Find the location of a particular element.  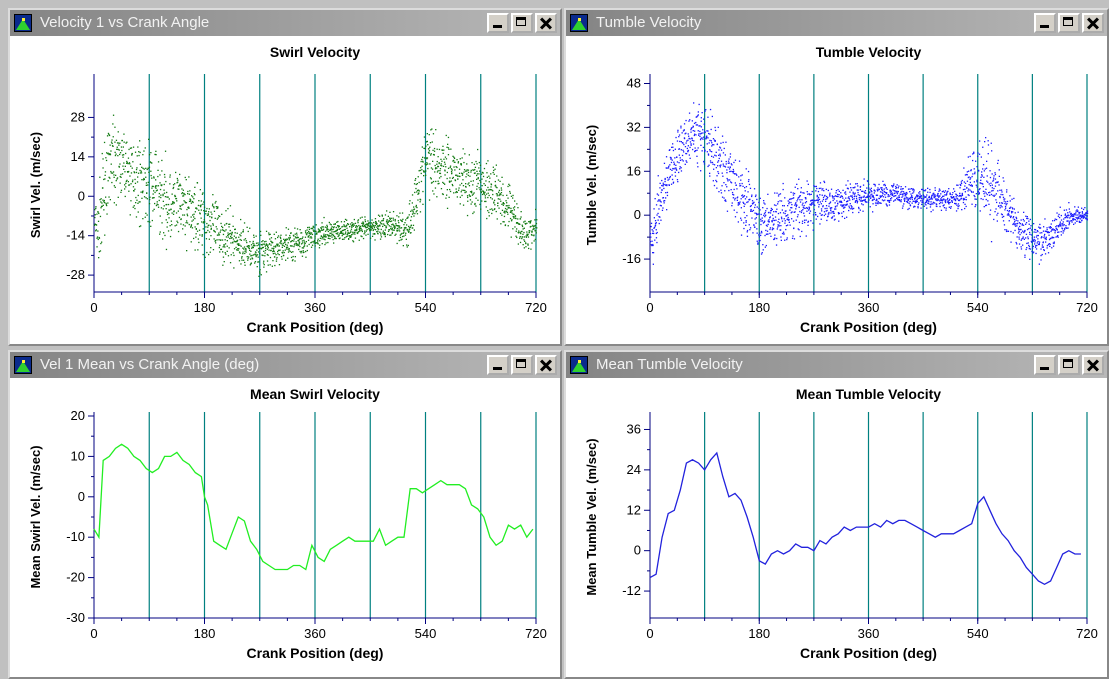

window-titlebar: Tumble Velocity is located at coordinates (836, 23).